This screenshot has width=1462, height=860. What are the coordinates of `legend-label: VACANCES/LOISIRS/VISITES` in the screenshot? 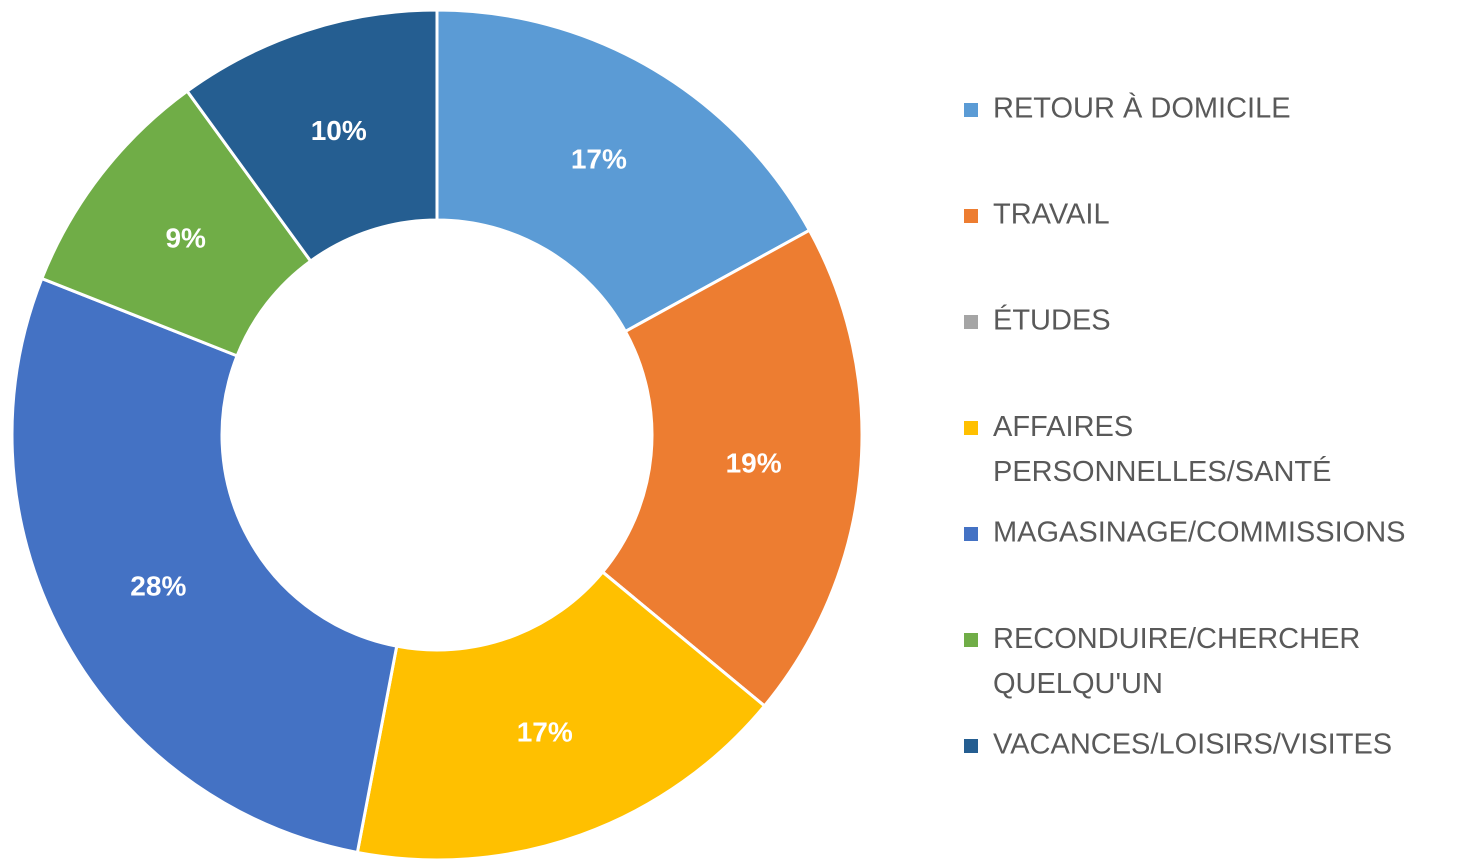 It's located at (1192, 745).